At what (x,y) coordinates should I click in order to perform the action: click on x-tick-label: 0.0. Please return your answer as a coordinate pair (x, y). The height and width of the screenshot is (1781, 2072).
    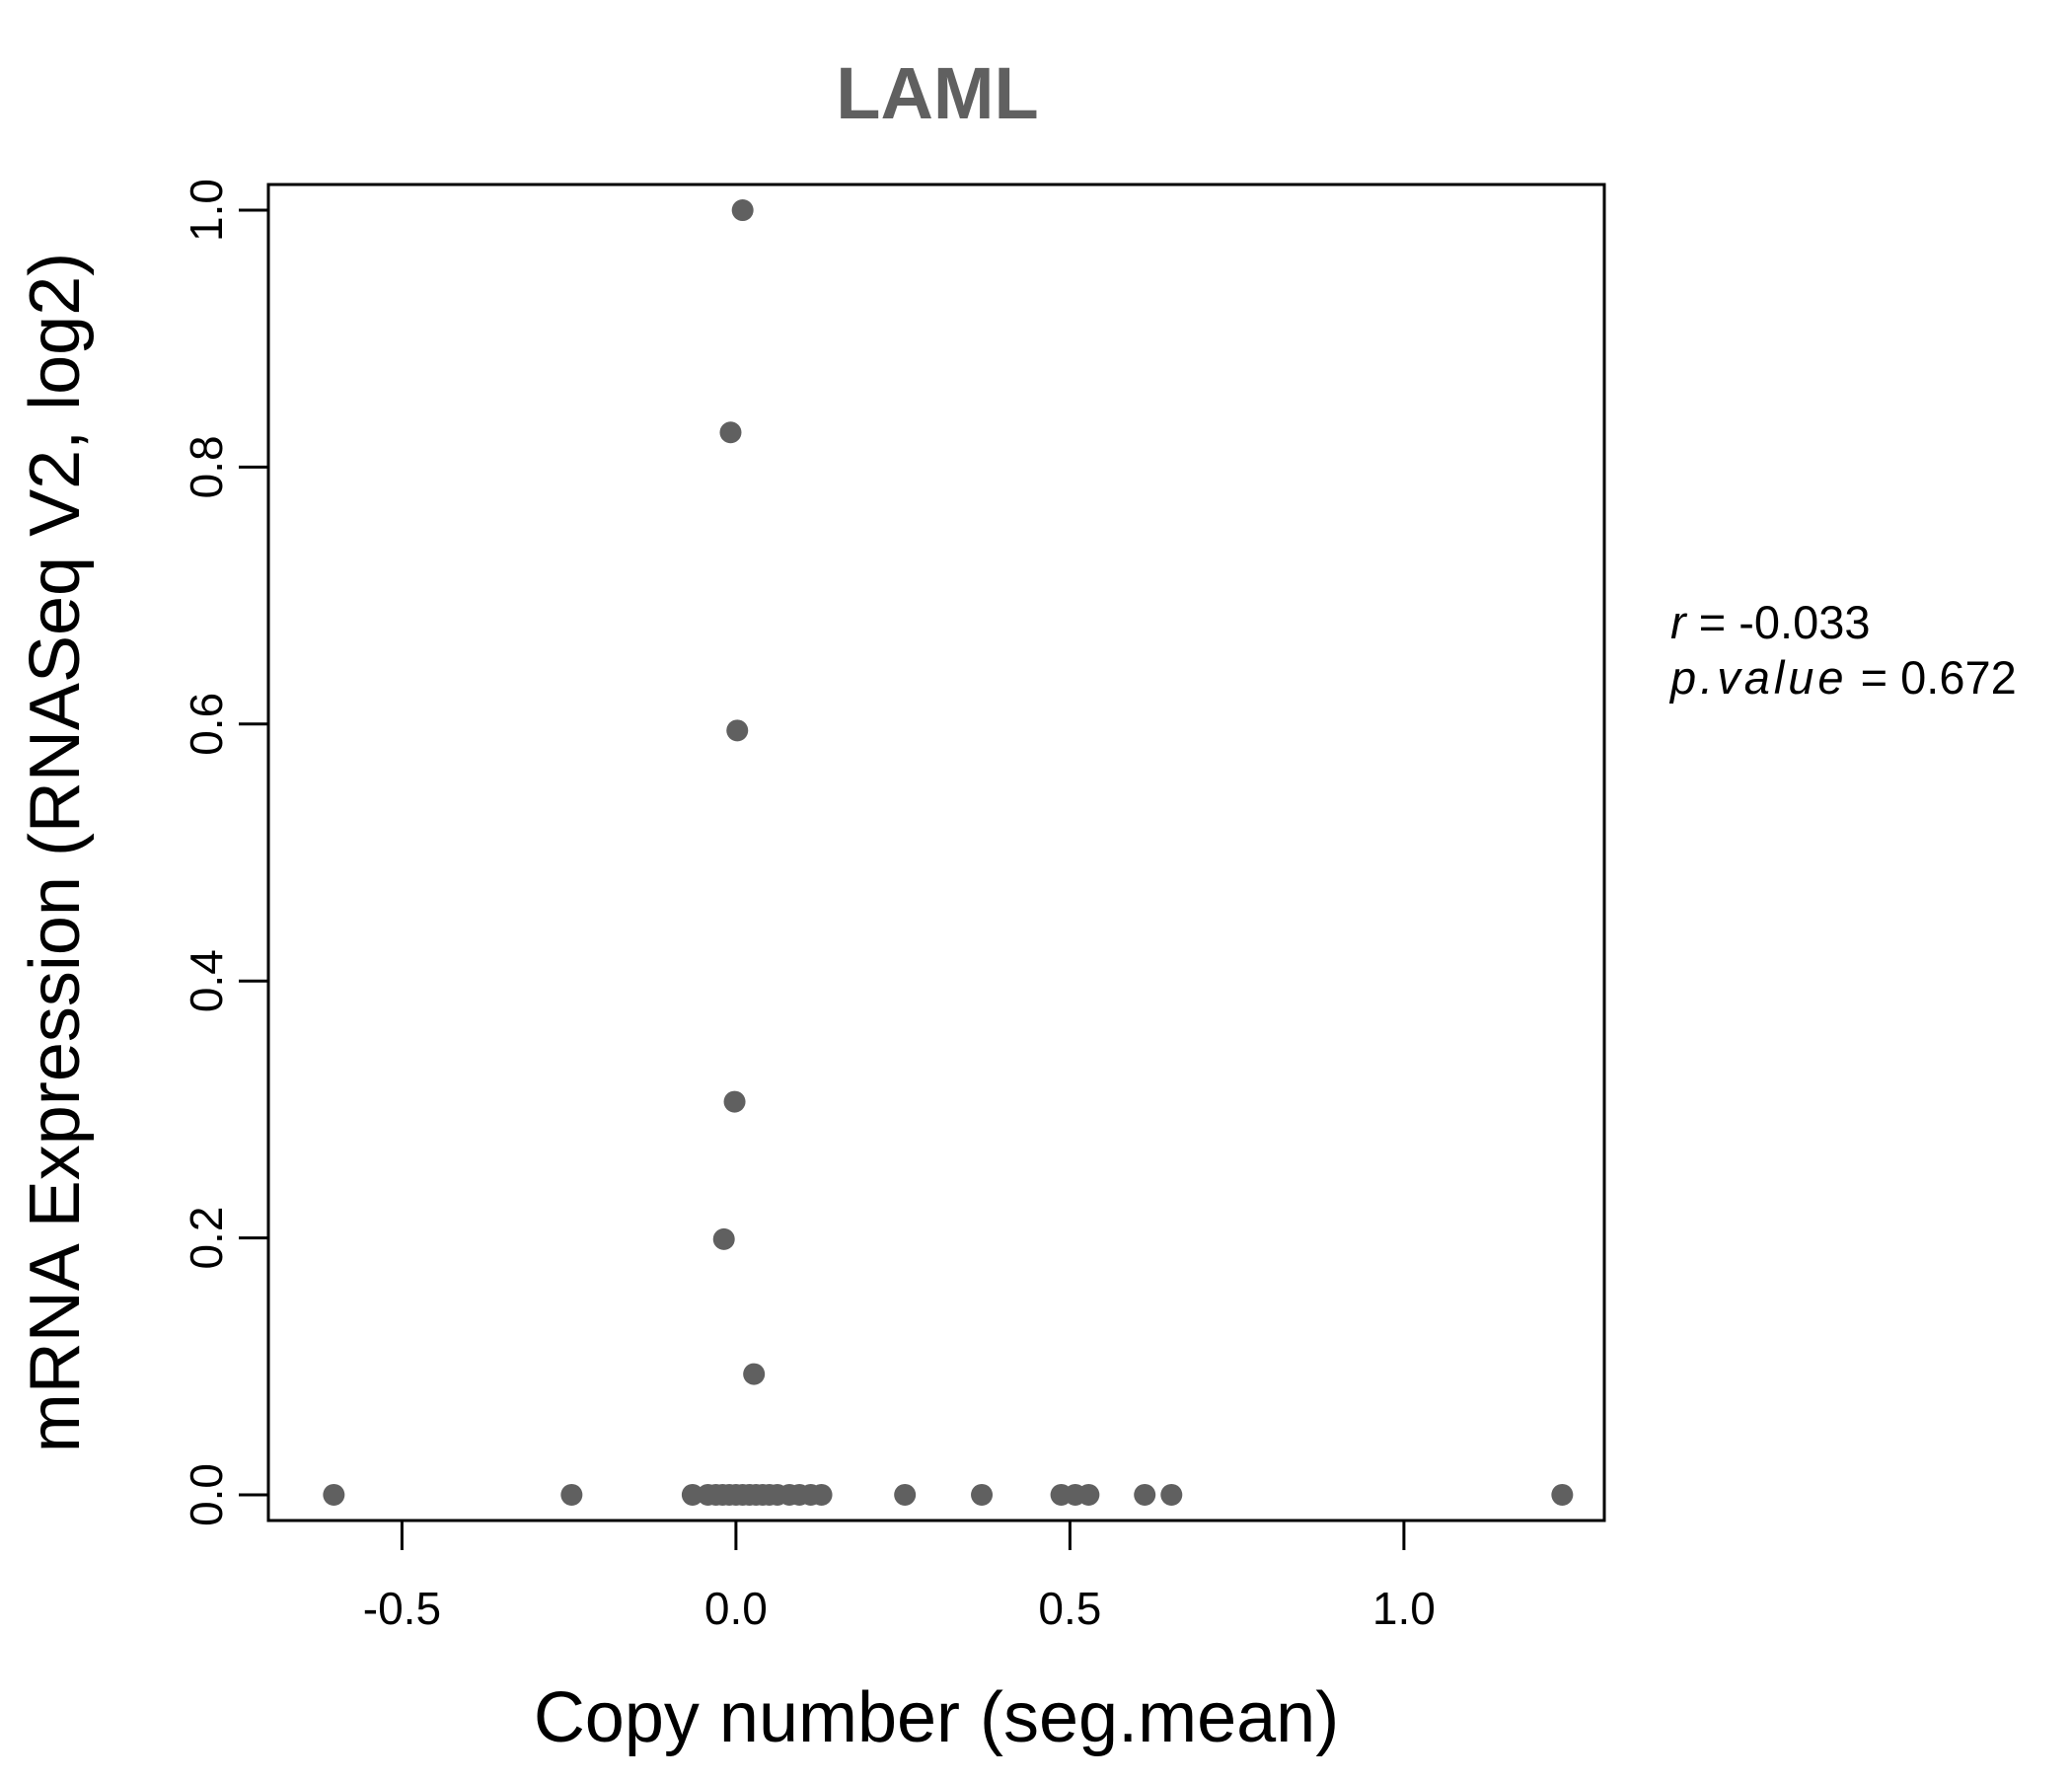
    Looking at the image, I should click on (736, 1608).